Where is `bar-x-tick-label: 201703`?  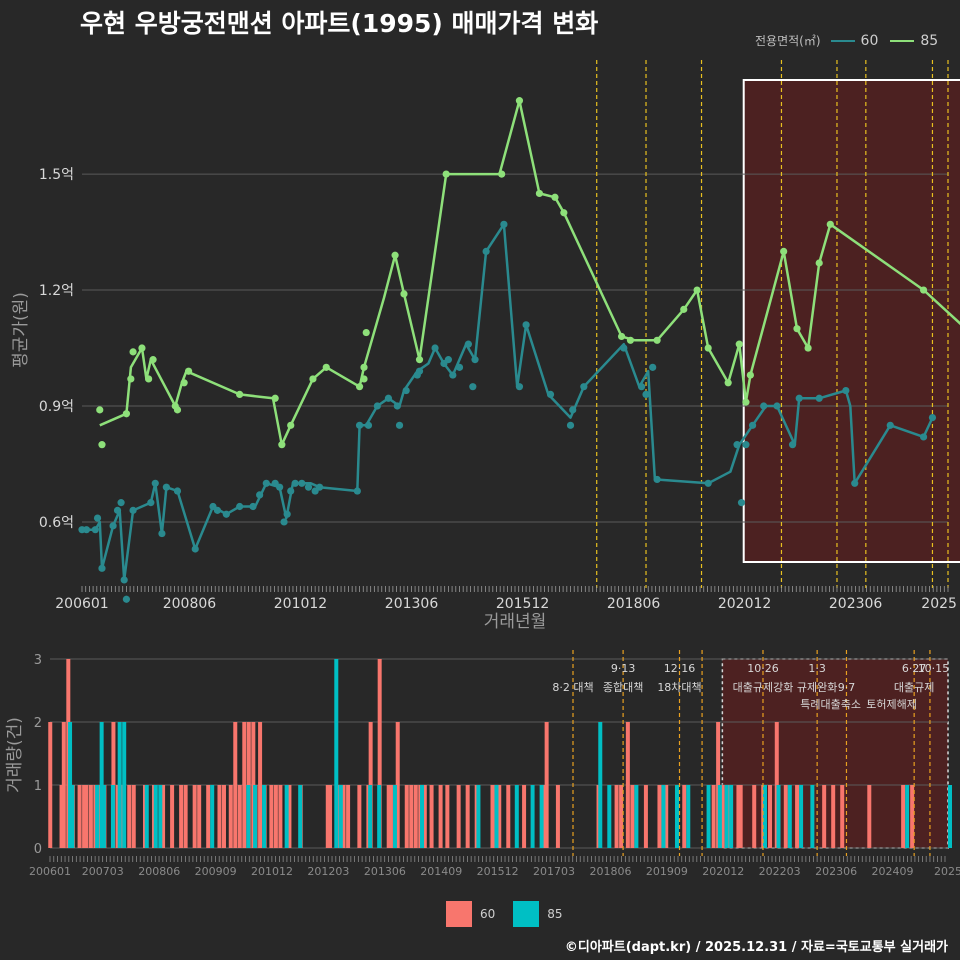
bar-x-tick-label: 201703 is located at coordinates (554, 871).